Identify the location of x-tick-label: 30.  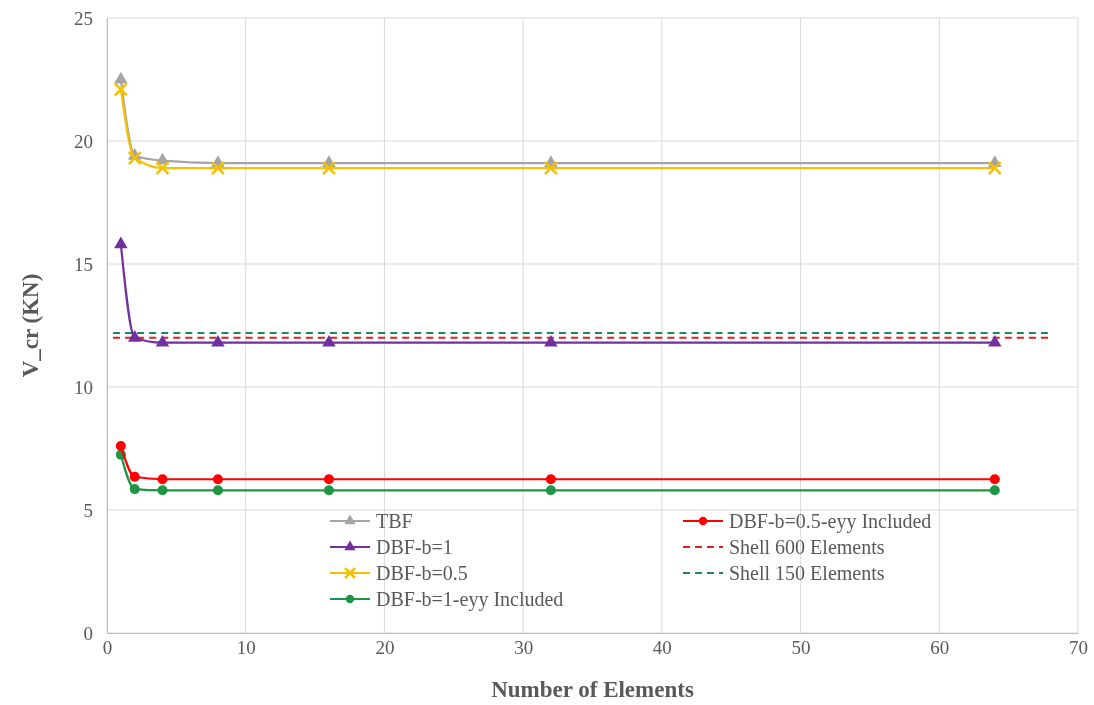
(524, 648).